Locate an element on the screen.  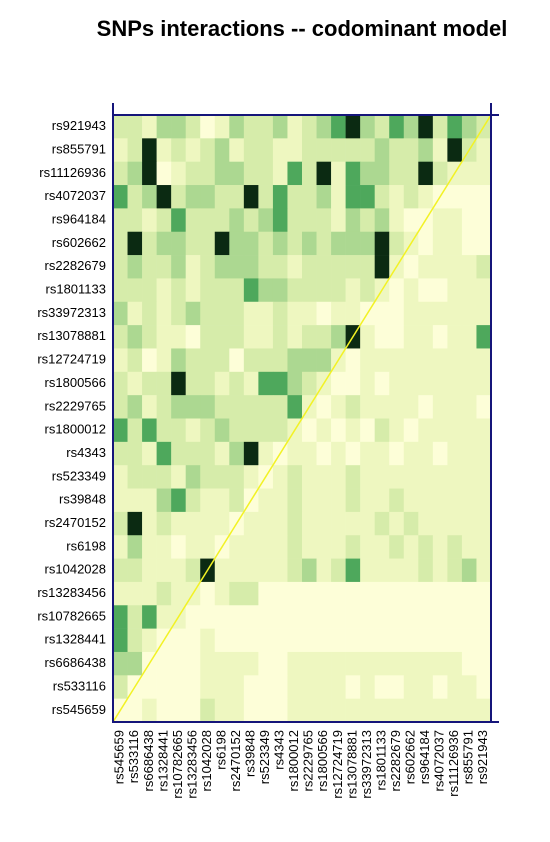
row-label: rs964184 is located at coordinates (79, 218).